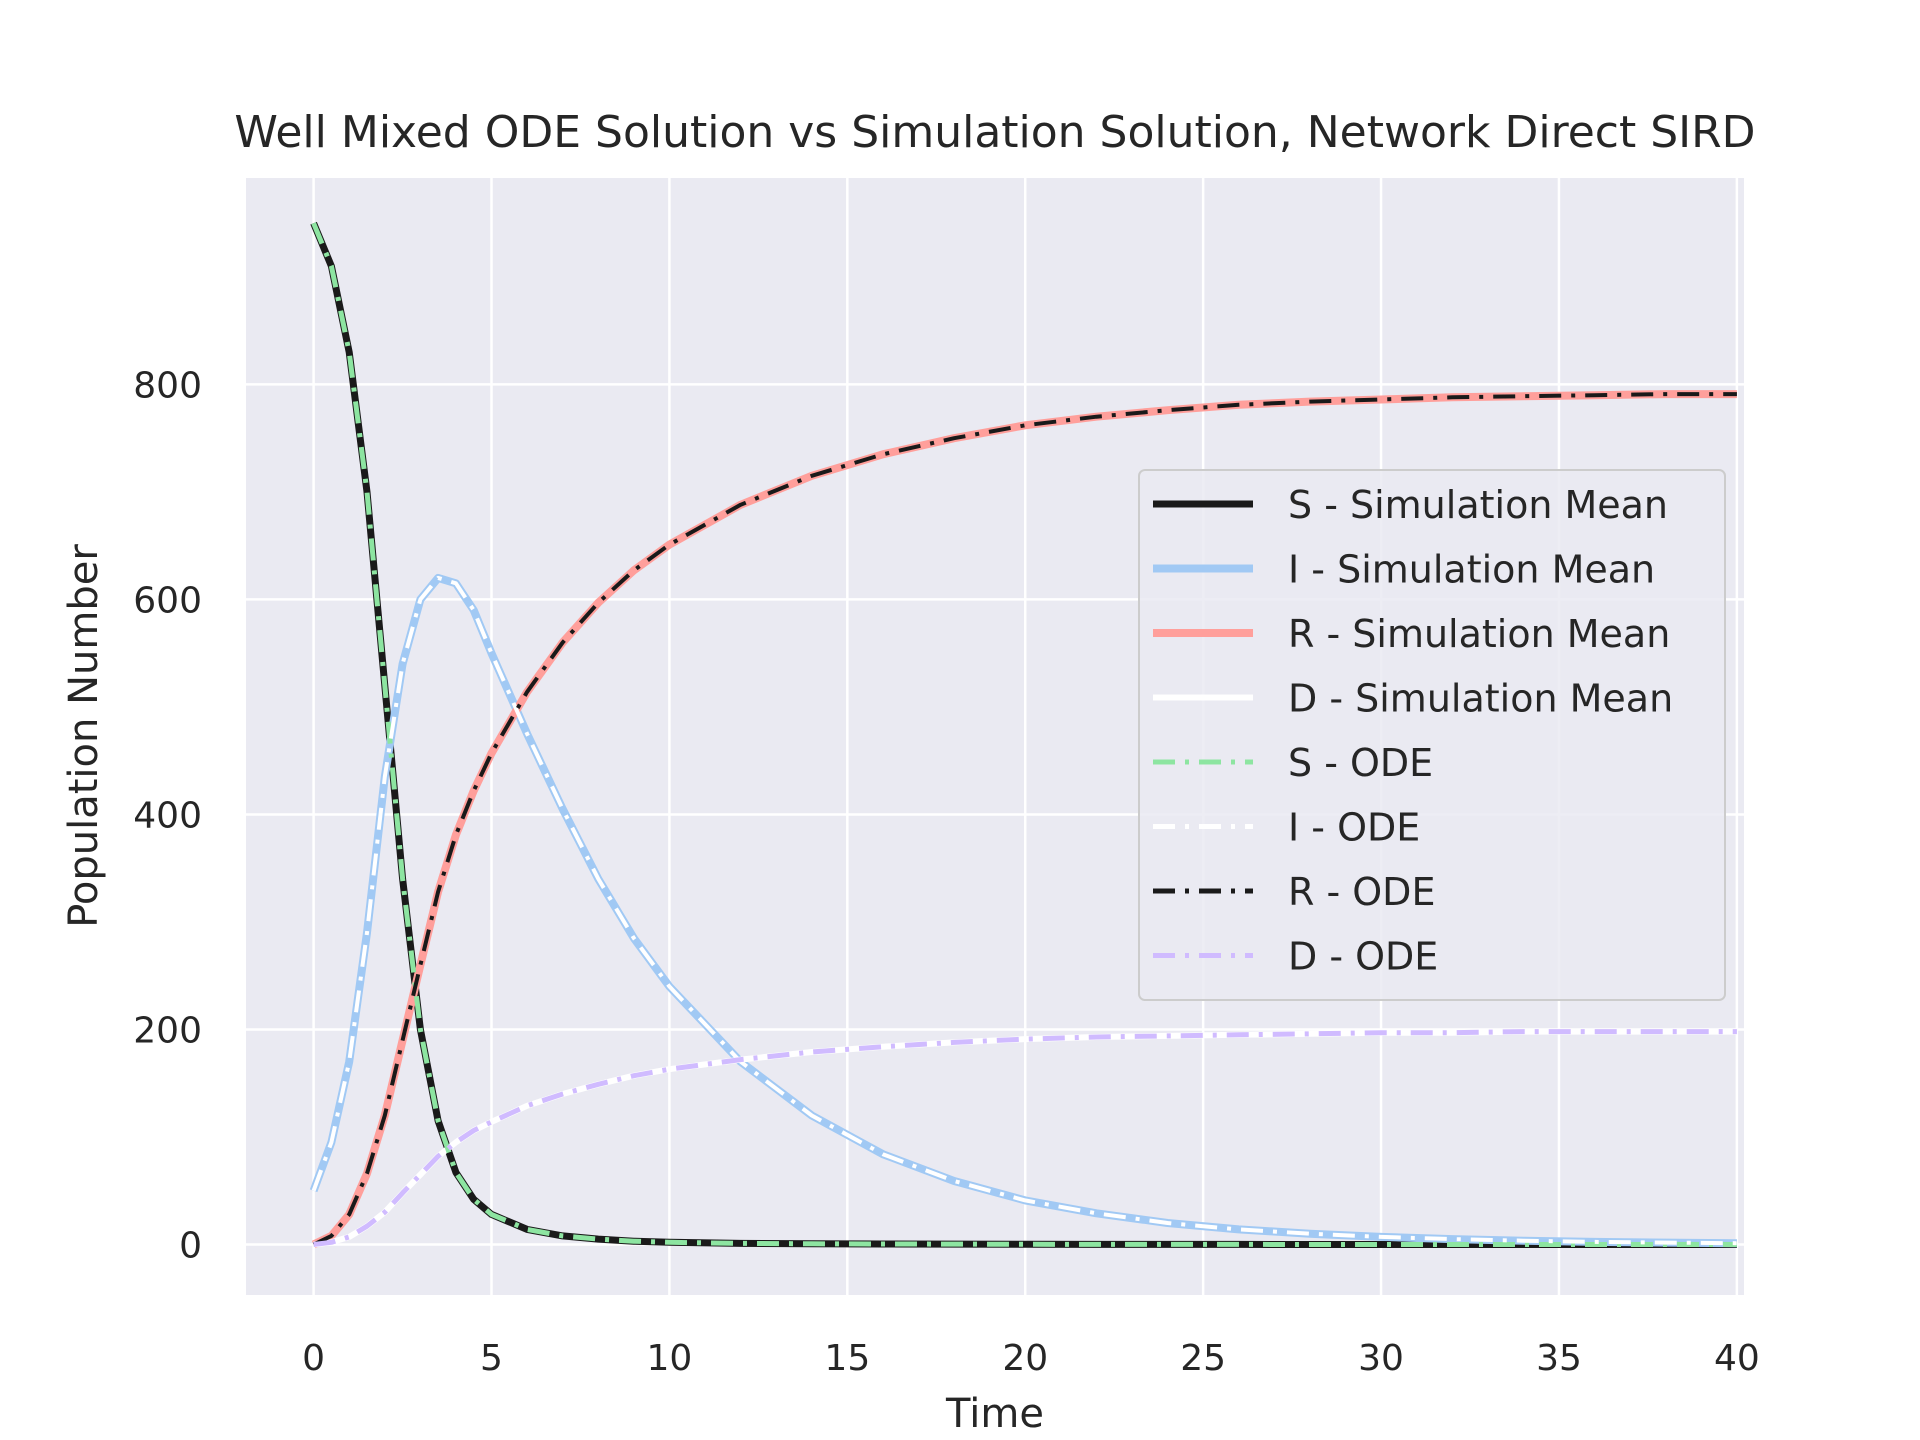  I want to click on x-tick-label: 0, so click(313, 1358).